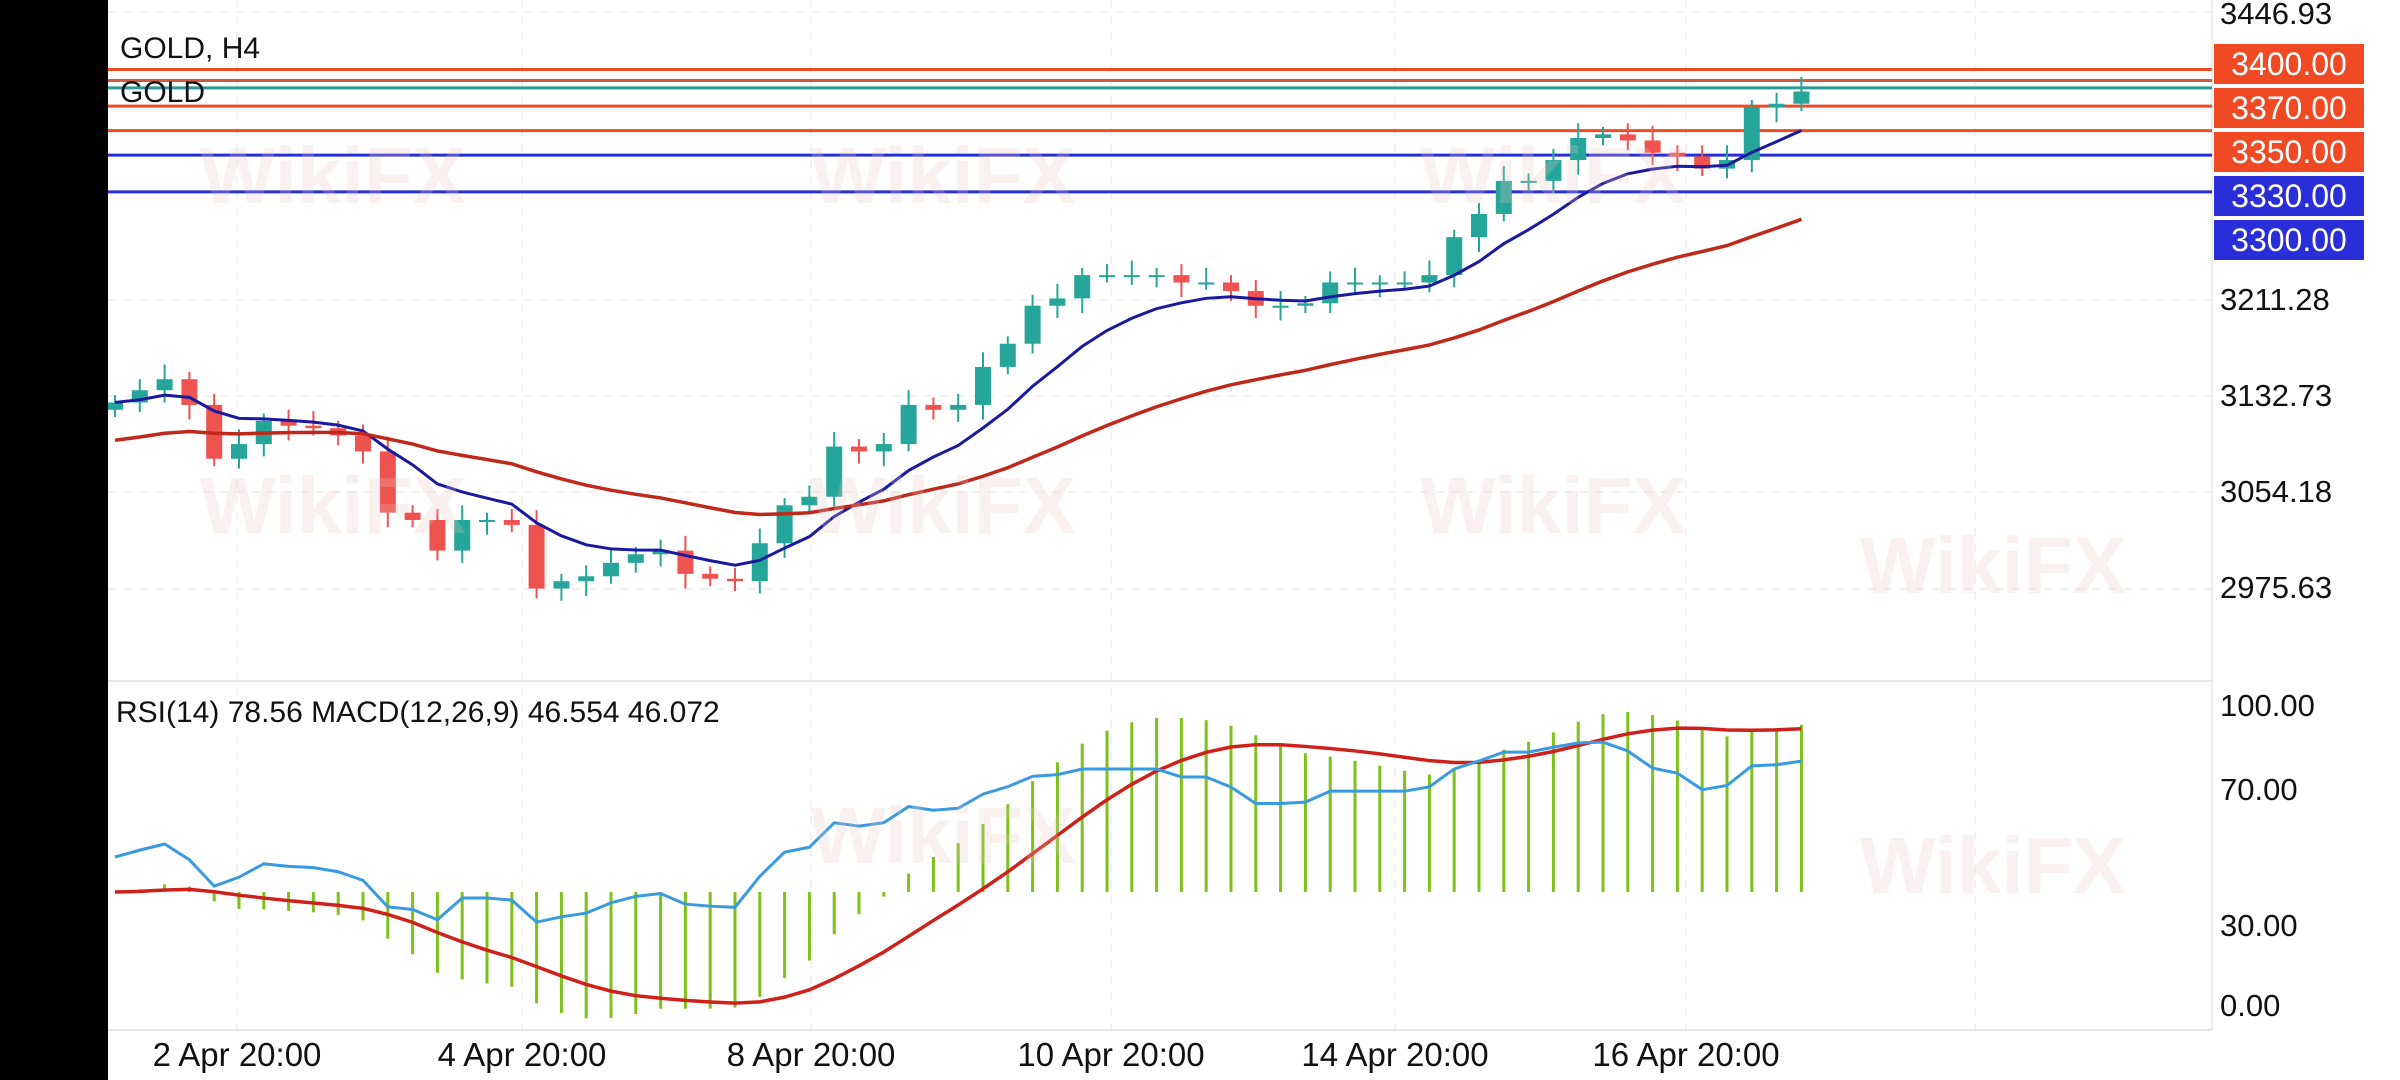 Image resolution: width=2400 pixels, height=1080 pixels. Describe the element at coordinates (2289, 240) in the screenshot. I see `price-level-label: 3300.00` at that location.